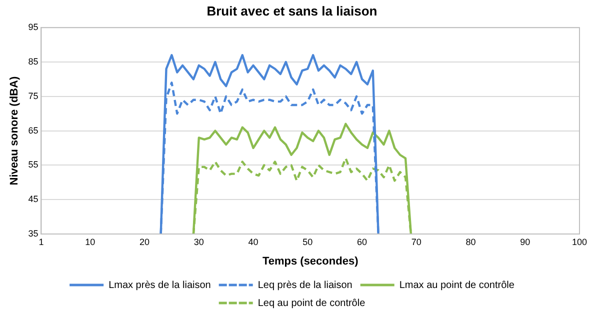 Image resolution: width=590 pixels, height=318 pixels. What do you see at coordinates (580, 241) in the screenshot?
I see `x-tick-label: 100` at bounding box center [580, 241].